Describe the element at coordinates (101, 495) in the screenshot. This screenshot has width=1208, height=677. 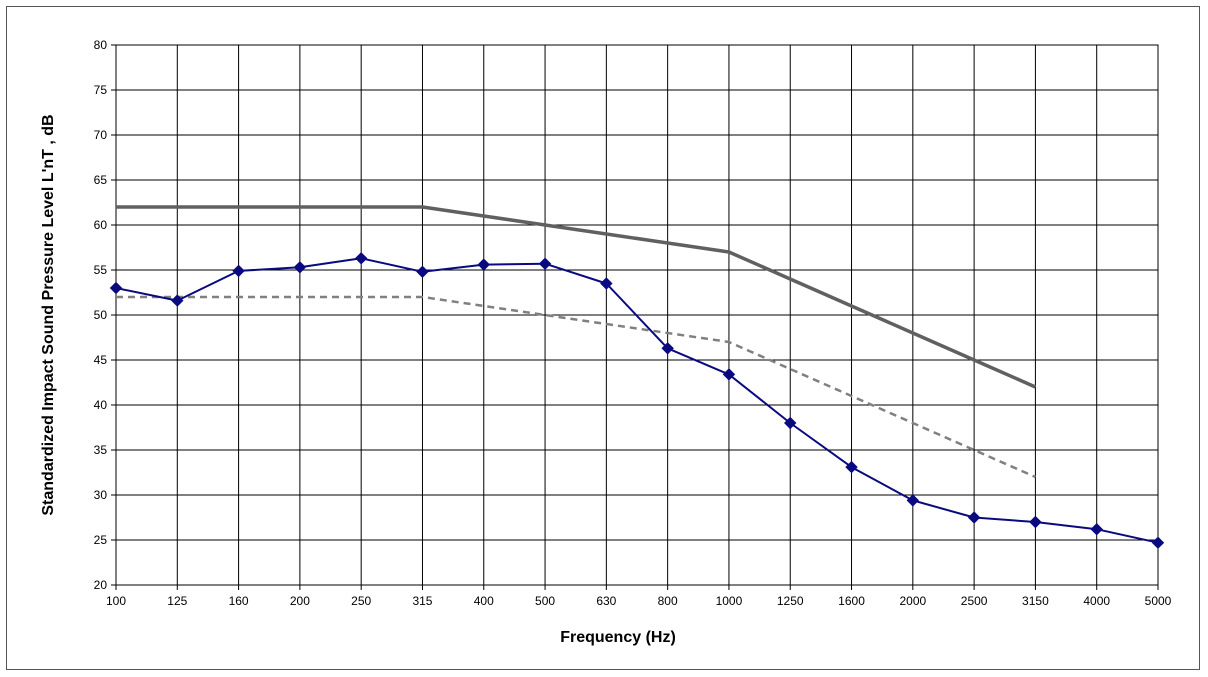
I see `y-tick-label: 30` at that location.